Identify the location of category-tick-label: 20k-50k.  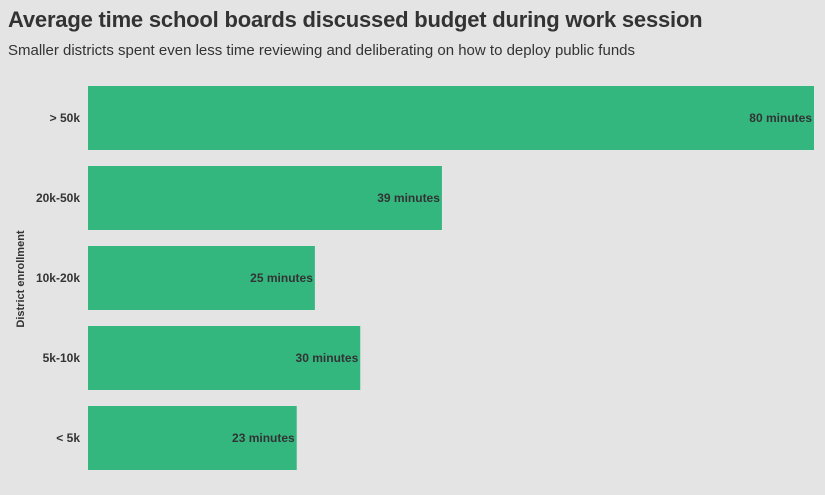
(58, 198).